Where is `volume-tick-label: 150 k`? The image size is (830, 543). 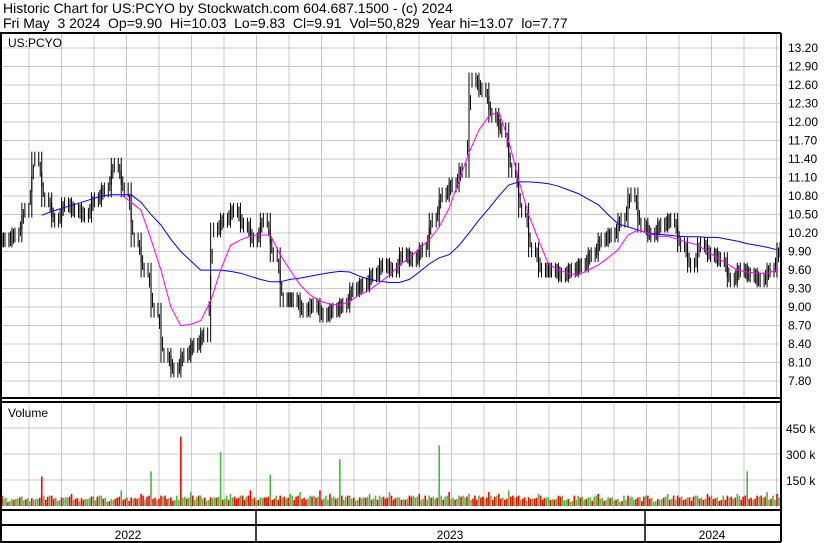
volume-tick-label: 150 k is located at coordinates (801, 481).